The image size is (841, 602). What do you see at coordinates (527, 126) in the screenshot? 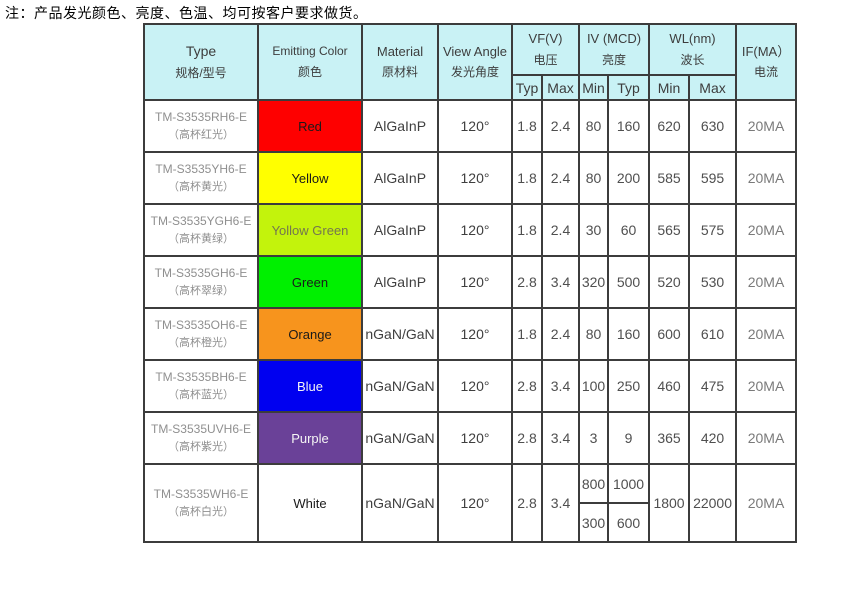
I see `vf-typ-cell: 1.8` at bounding box center [527, 126].